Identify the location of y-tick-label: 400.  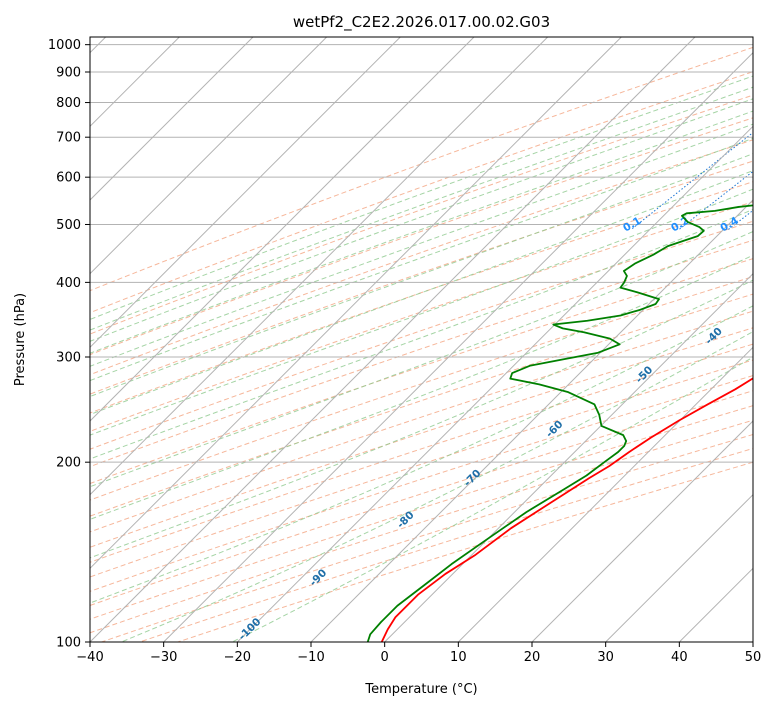
(68, 283).